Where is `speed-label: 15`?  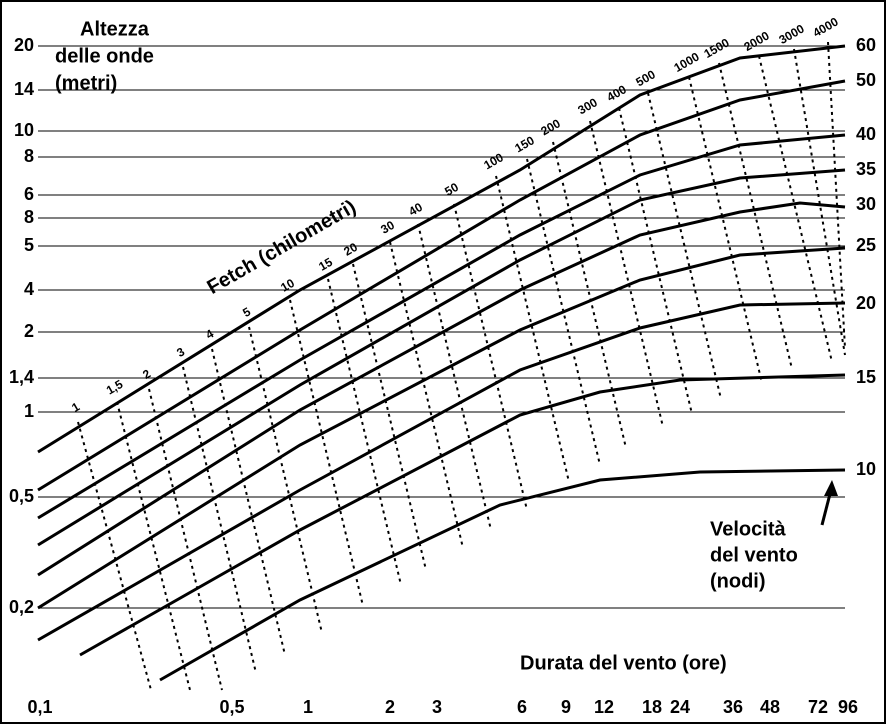 speed-label: 15 is located at coordinates (866, 377).